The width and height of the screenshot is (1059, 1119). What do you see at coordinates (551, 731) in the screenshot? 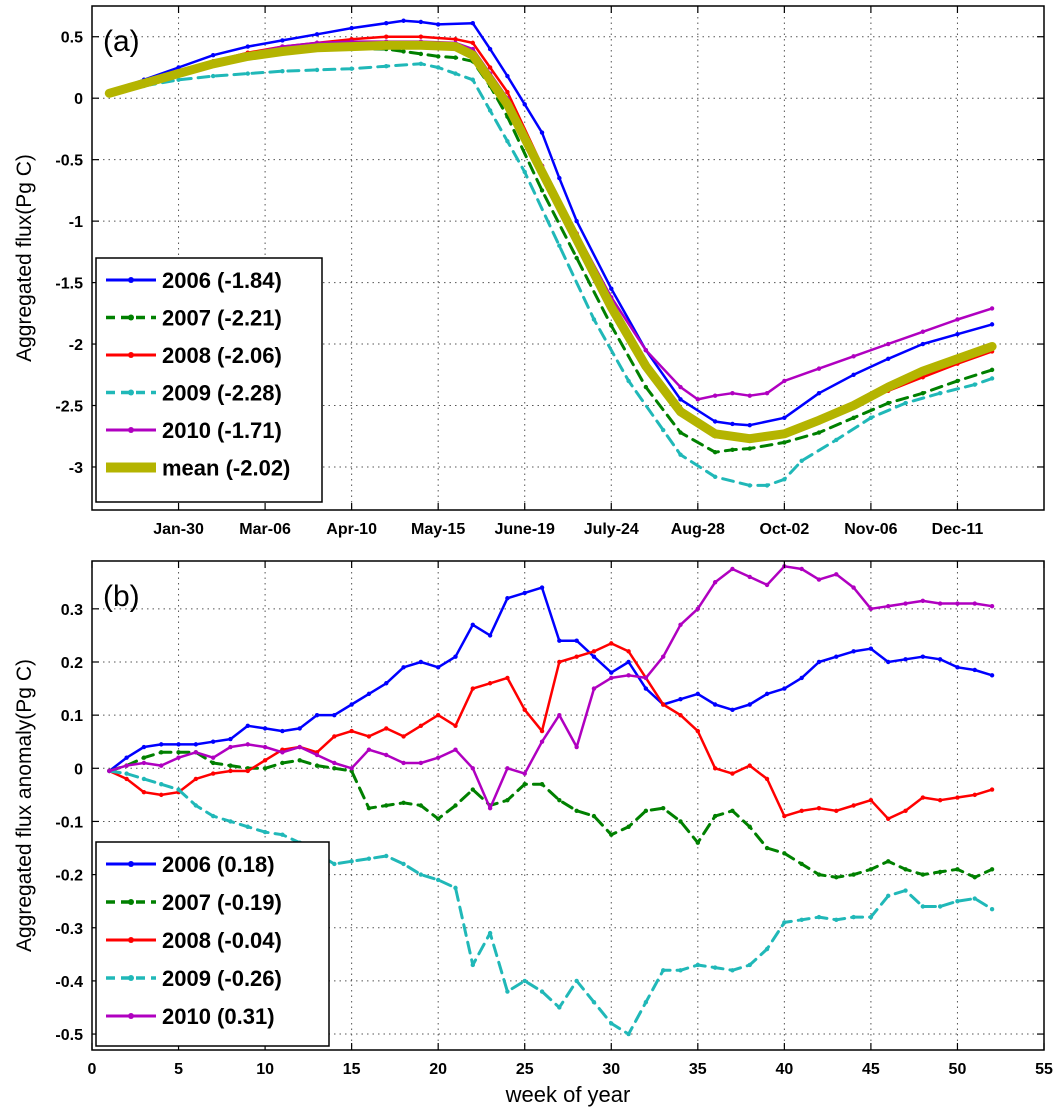
I see `series-line-s2008` at bounding box center [551, 731].